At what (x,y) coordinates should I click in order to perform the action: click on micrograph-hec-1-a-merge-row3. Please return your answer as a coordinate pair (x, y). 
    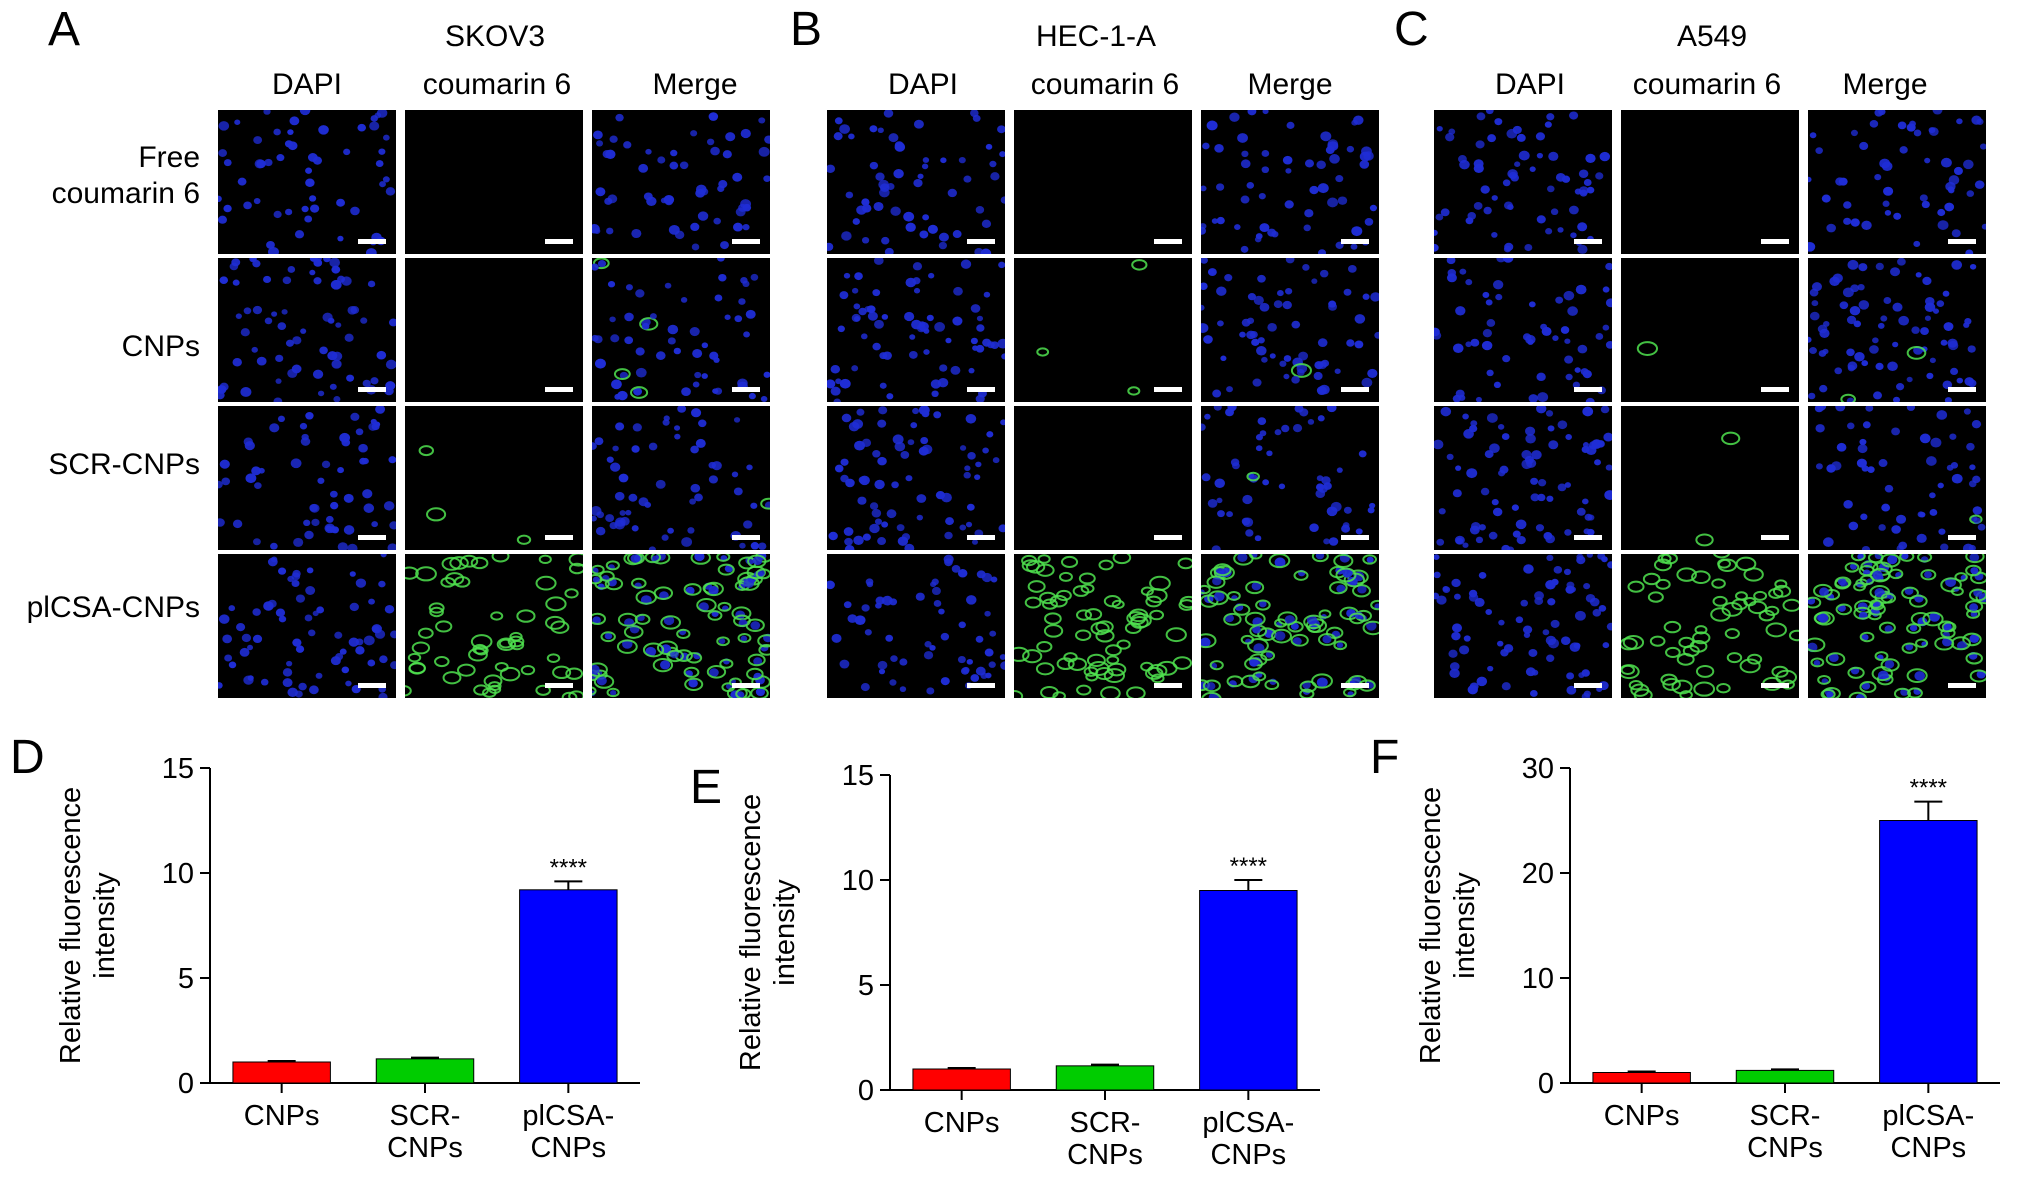
    Looking at the image, I should click on (1290, 478).